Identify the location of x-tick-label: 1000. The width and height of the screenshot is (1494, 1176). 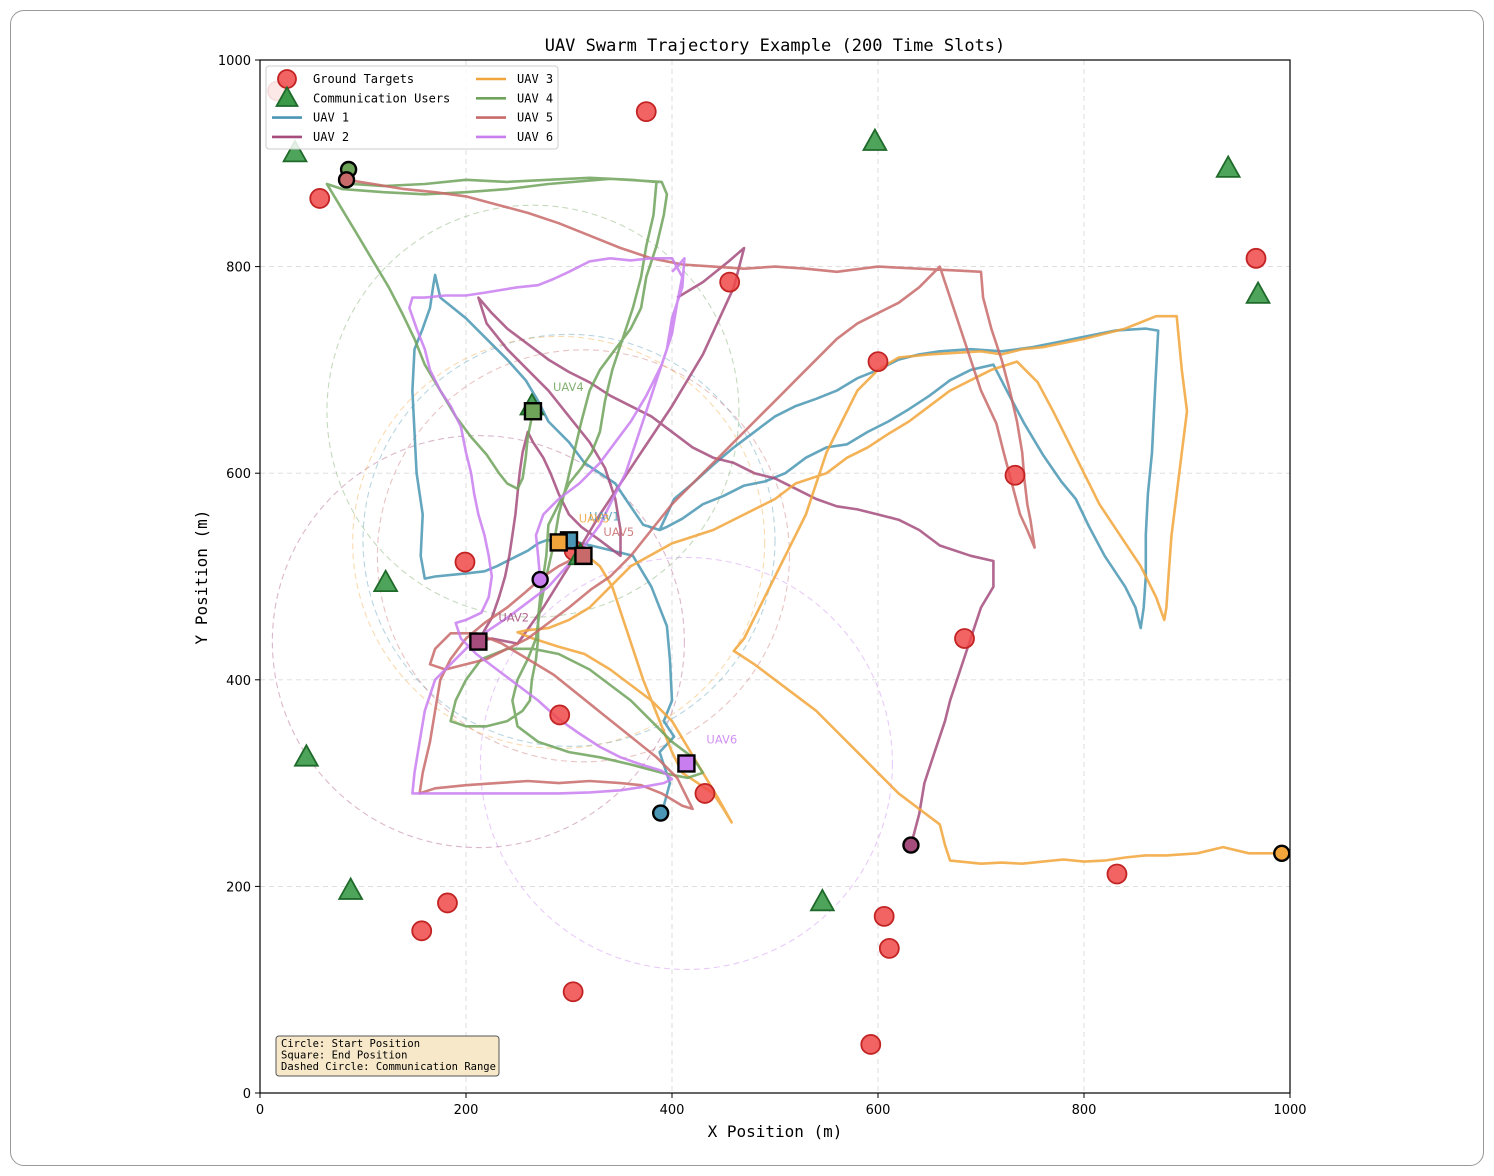
(1289, 1110).